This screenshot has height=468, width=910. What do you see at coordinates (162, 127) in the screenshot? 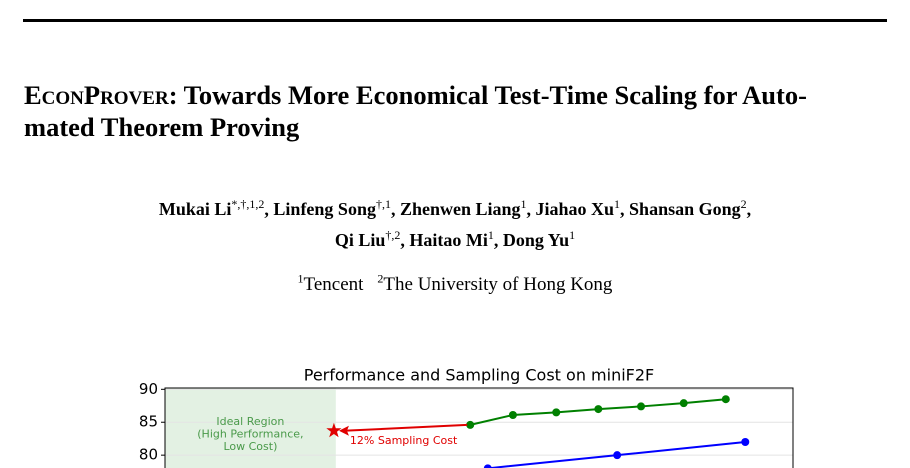
I see `title-line: mated Theorem Proving` at bounding box center [162, 127].